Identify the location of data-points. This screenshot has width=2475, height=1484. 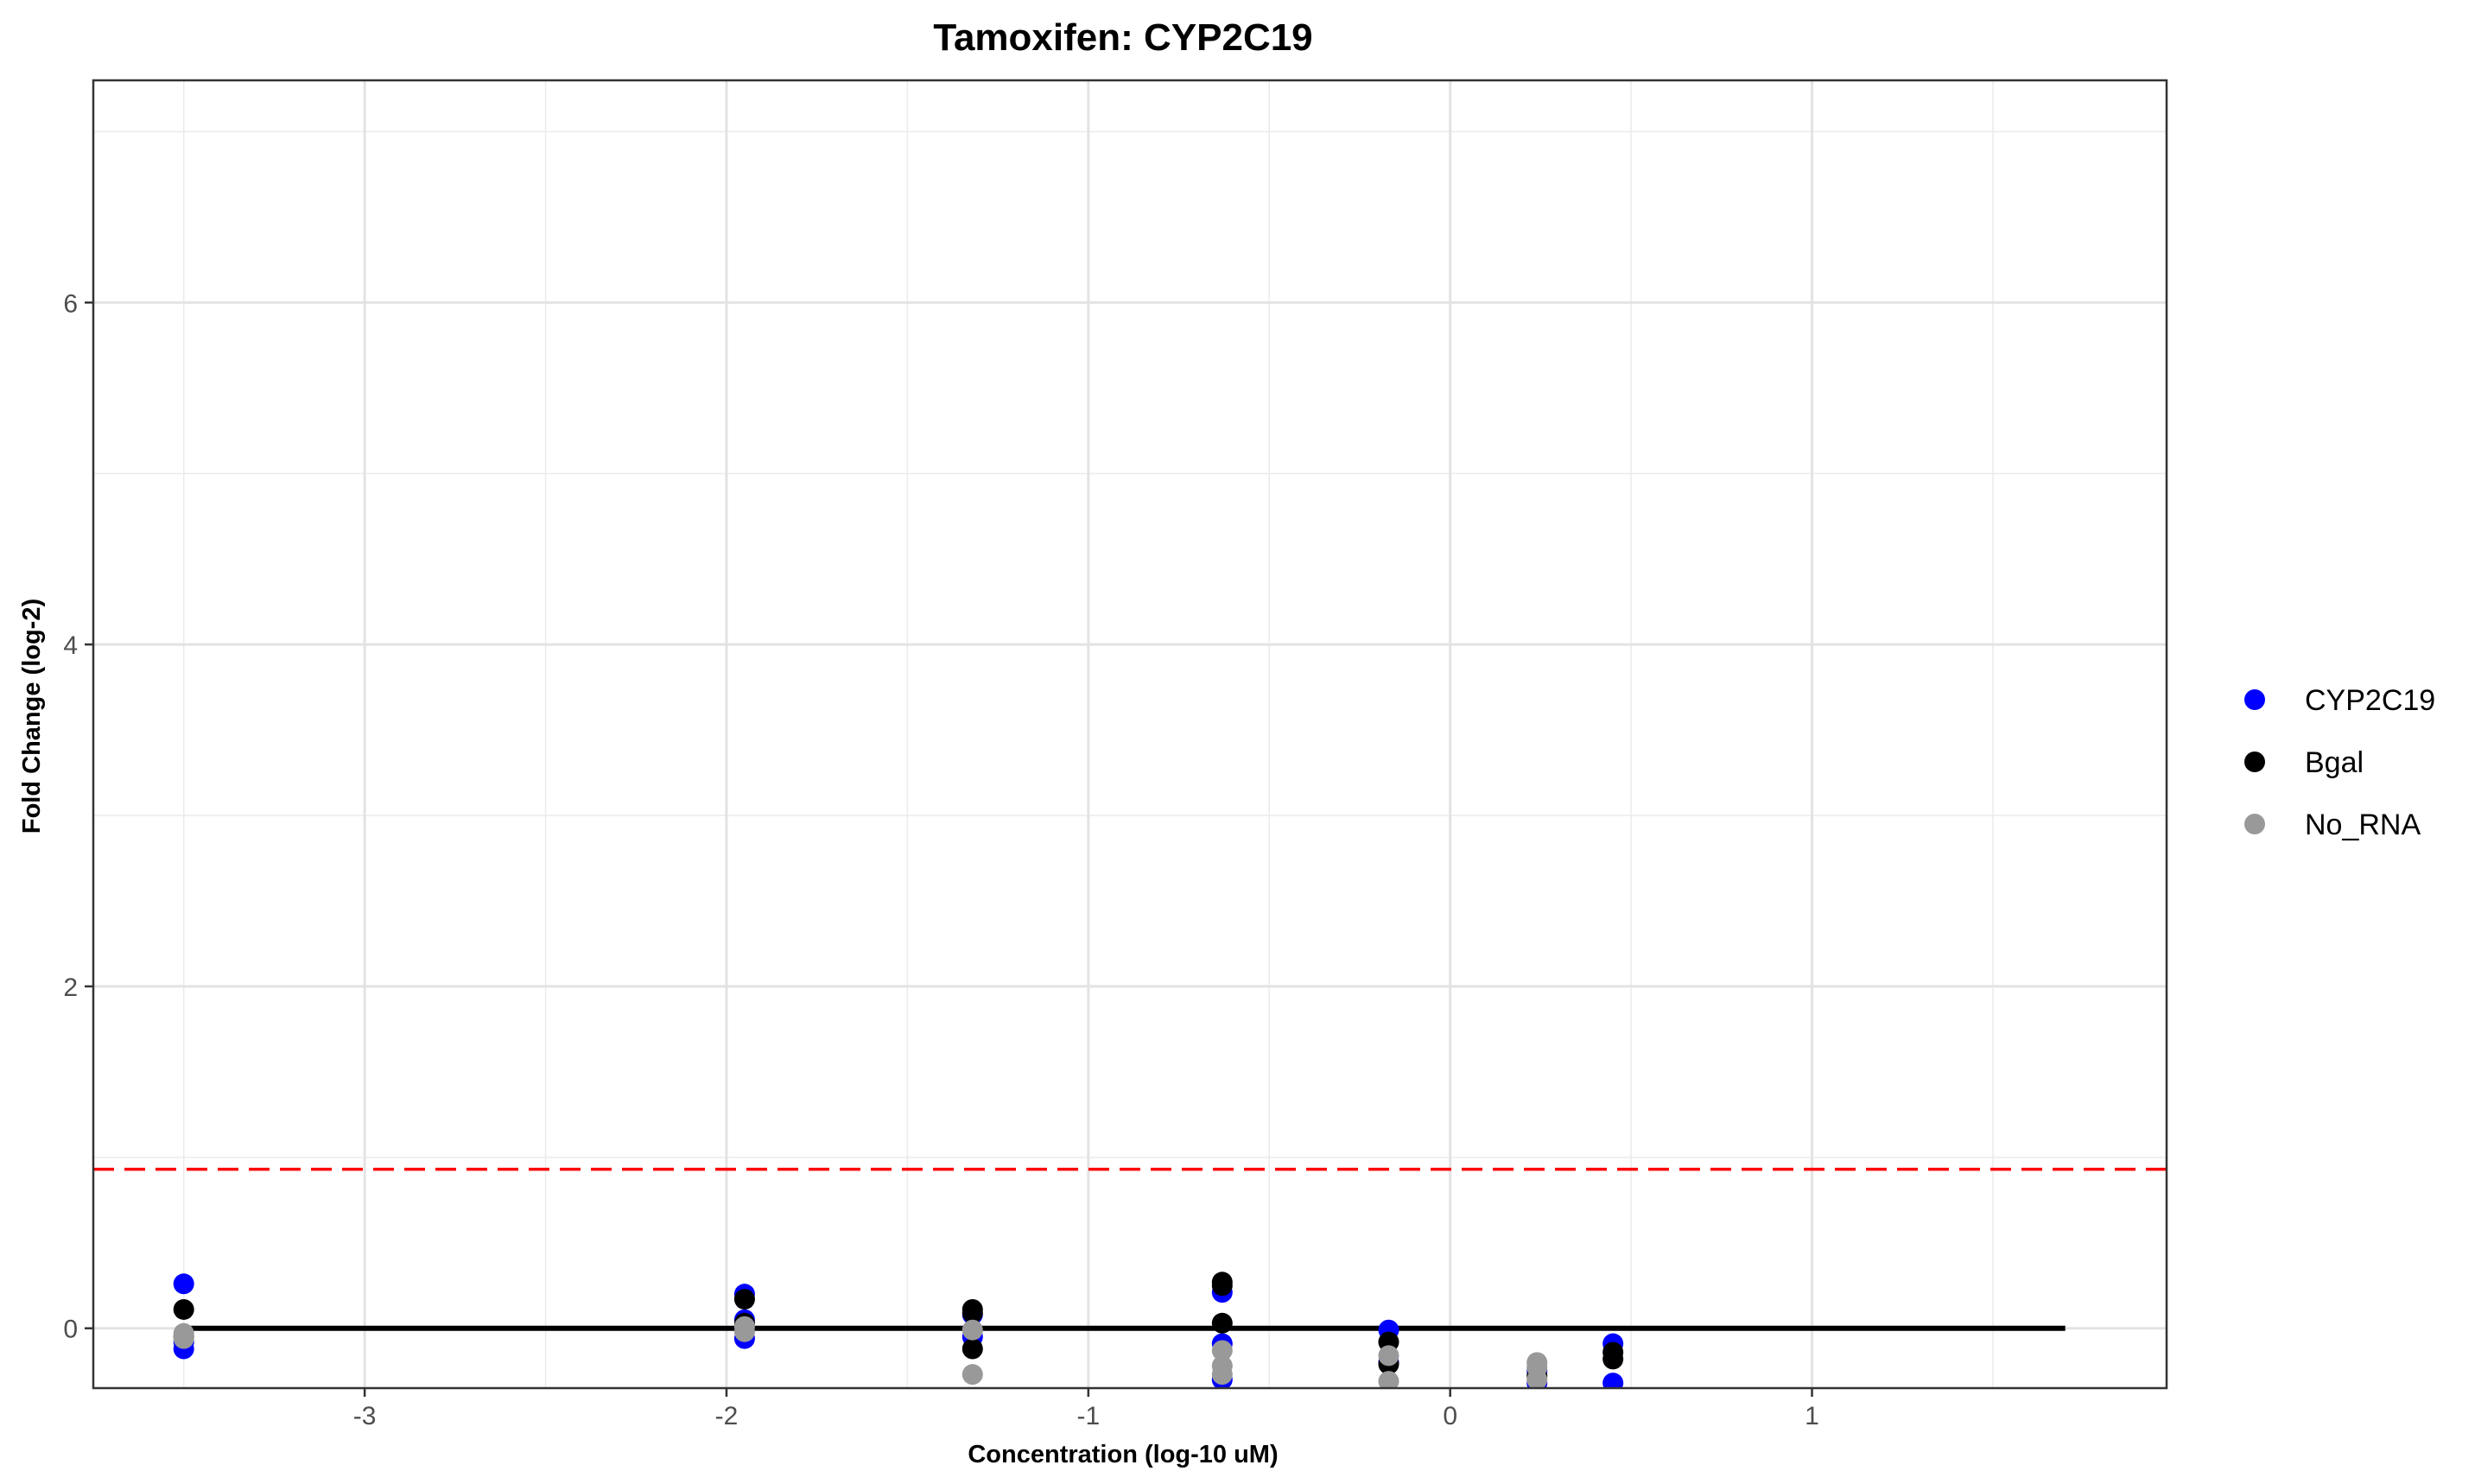
(898, 1330).